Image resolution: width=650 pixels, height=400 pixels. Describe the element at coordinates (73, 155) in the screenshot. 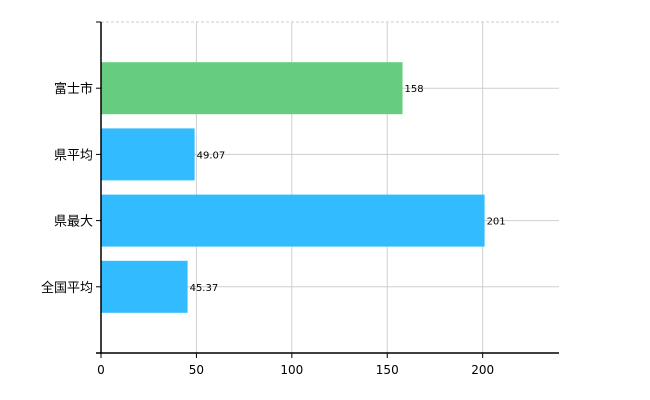

I see `y-tick-label: 県平均` at that location.